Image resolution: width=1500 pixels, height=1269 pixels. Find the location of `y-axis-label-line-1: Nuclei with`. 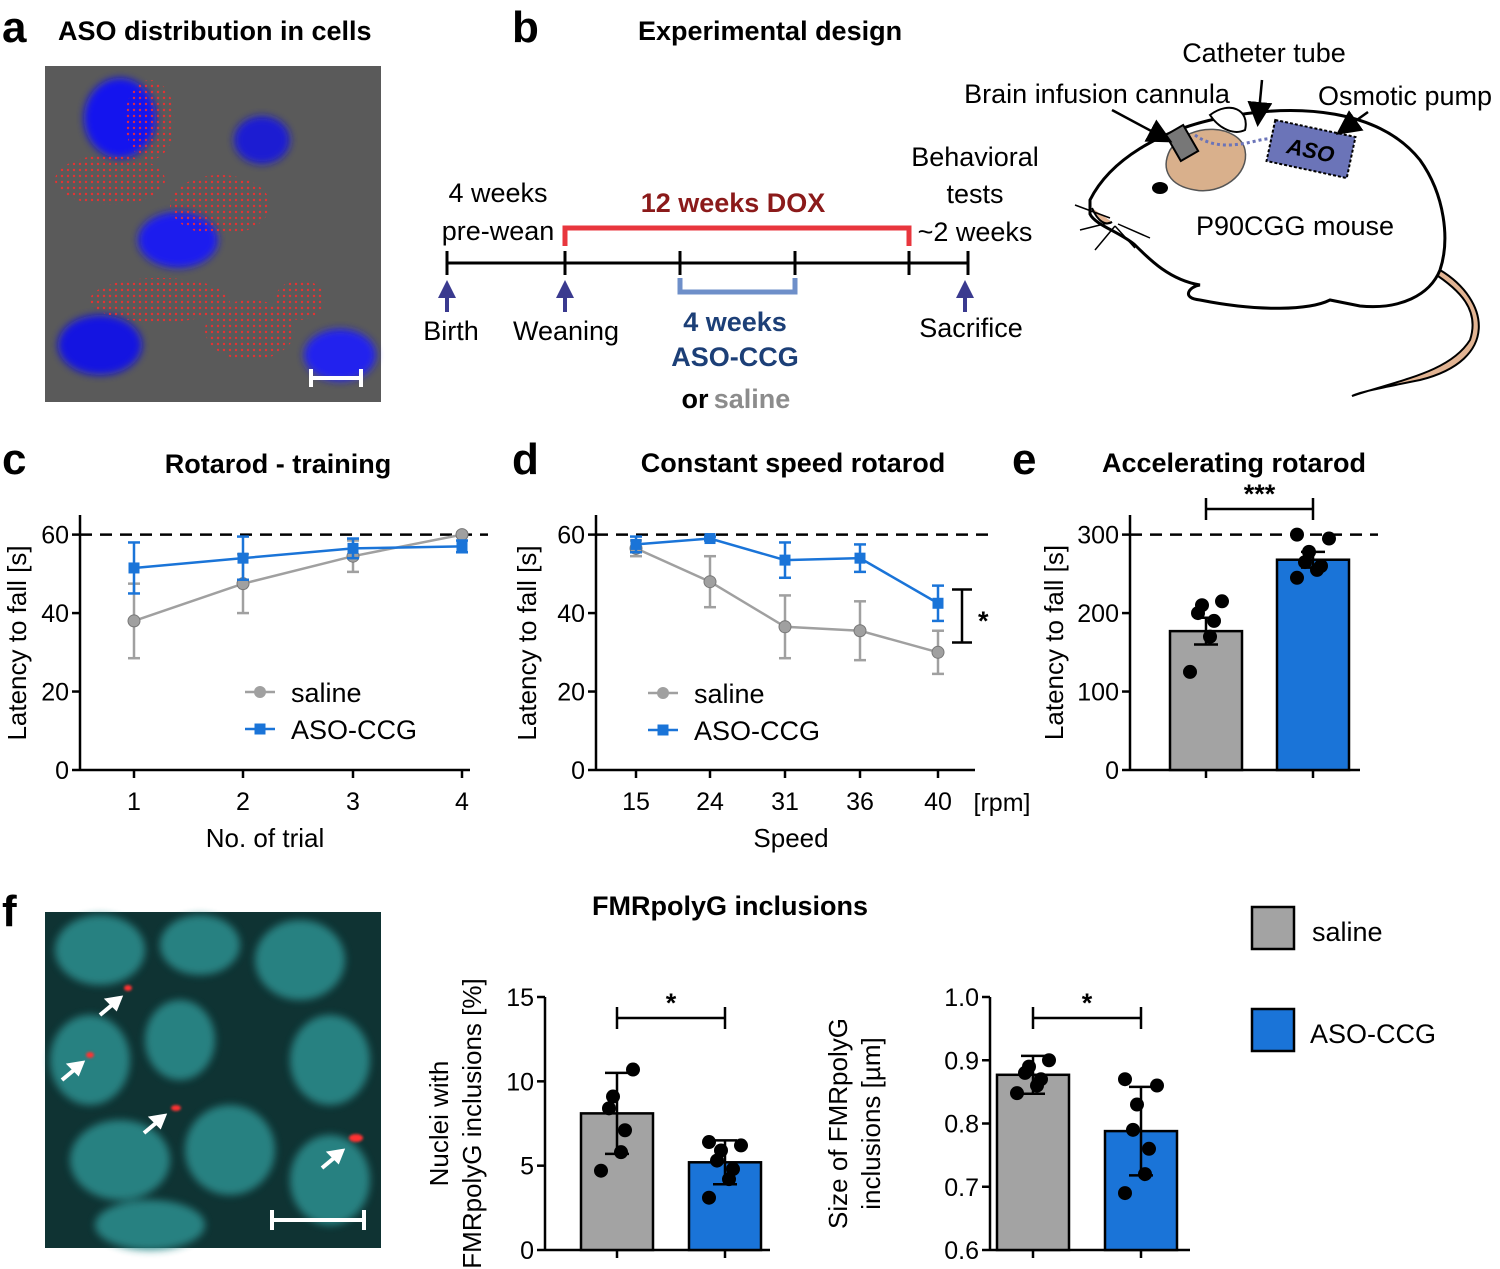

y-axis-label-line-1: Nuclei with is located at coordinates (439, 1124).